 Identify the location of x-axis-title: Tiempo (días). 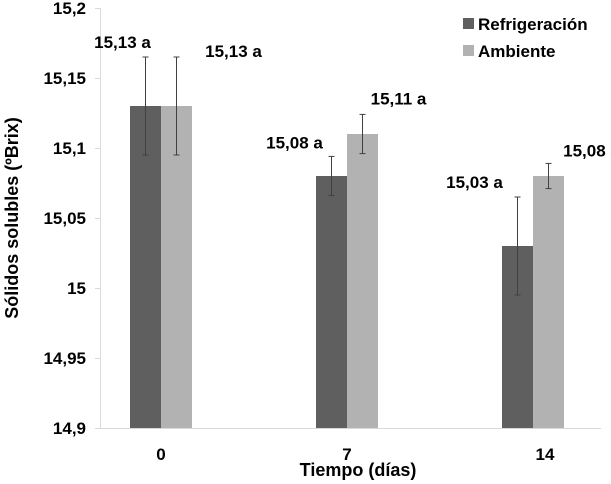
(358, 470).